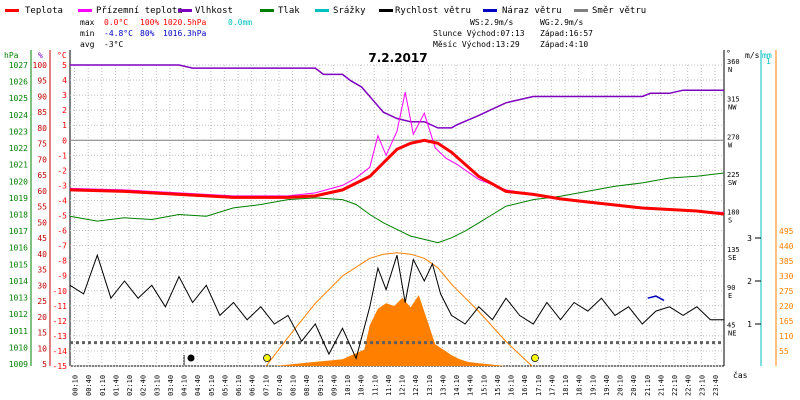 Image resolution: width=800 pixels, height=400 pixels. Describe the element at coordinates (87, 44) in the screenshot. I see `stat-avg-label: avg` at that location.